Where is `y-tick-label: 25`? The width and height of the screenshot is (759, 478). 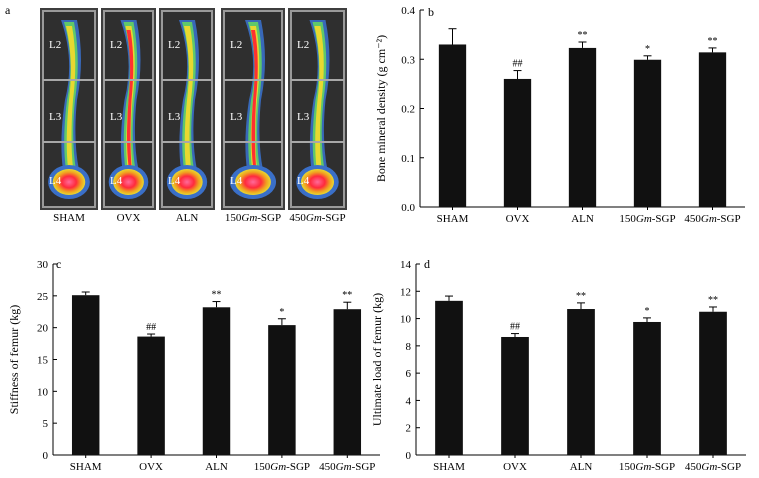
y-tick-label: 25 is located at coordinates (43, 297).